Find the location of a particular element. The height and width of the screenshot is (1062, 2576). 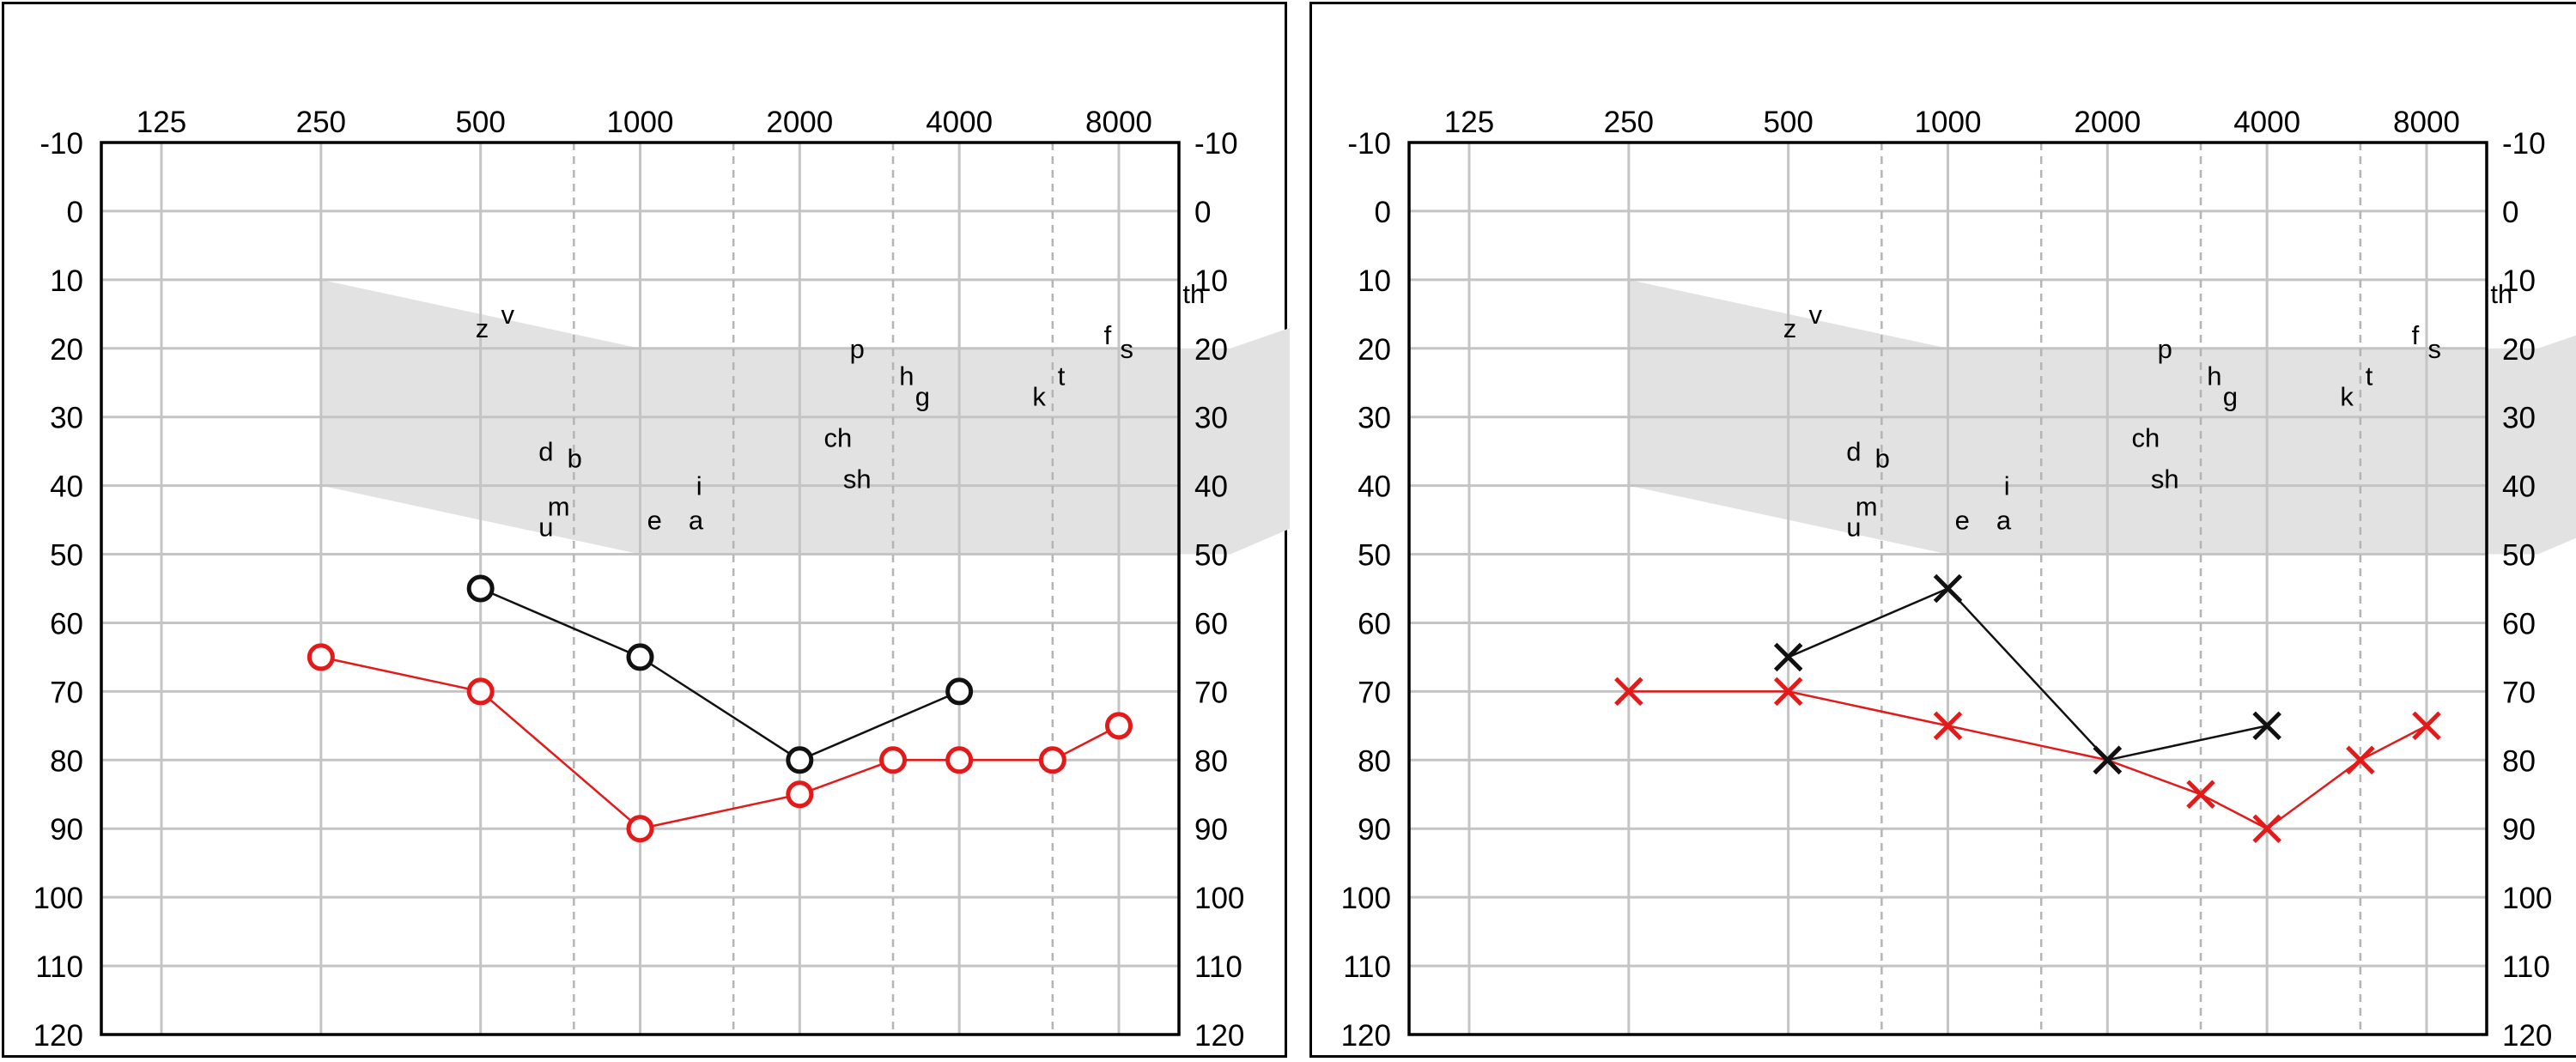

speech-sound-th: th is located at coordinates (2501, 294).